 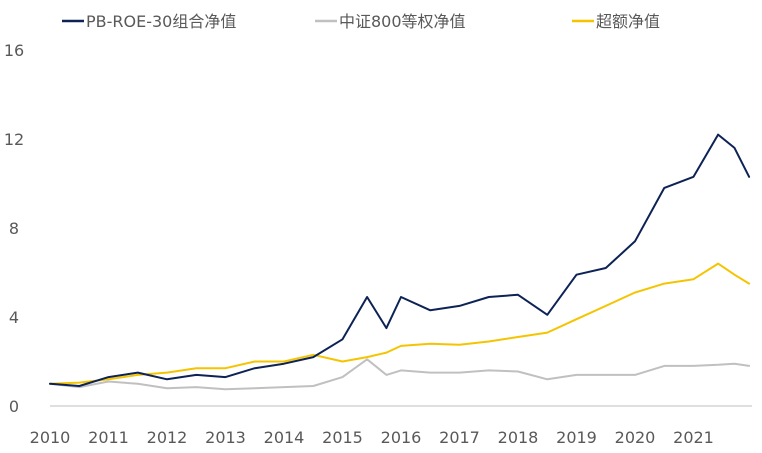 What do you see at coordinates (14, 317) in the screenshot?
I see `y-tick-label: 4` at bounding box center [14, 317].